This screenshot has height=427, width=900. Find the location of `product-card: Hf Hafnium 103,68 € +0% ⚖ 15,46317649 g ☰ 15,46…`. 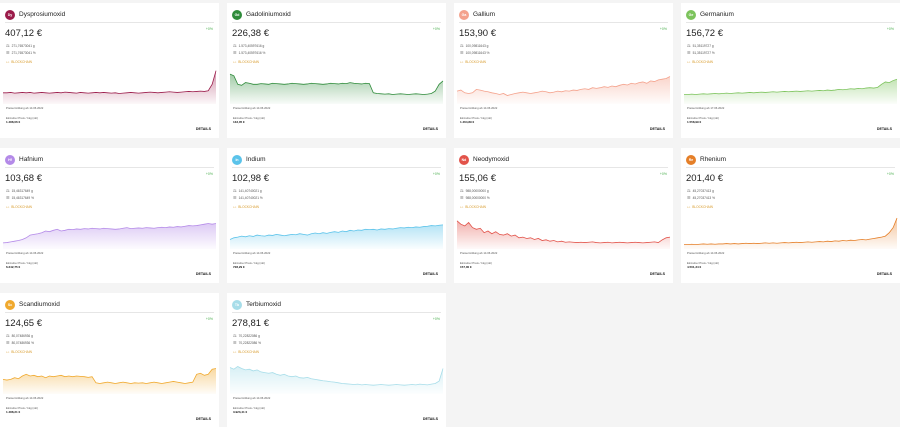

product-card: Hf Hafnium 103,68 € +0% ⚖ 15,46317649 g ☰ 15,46… is located at coordinates (109, 215).